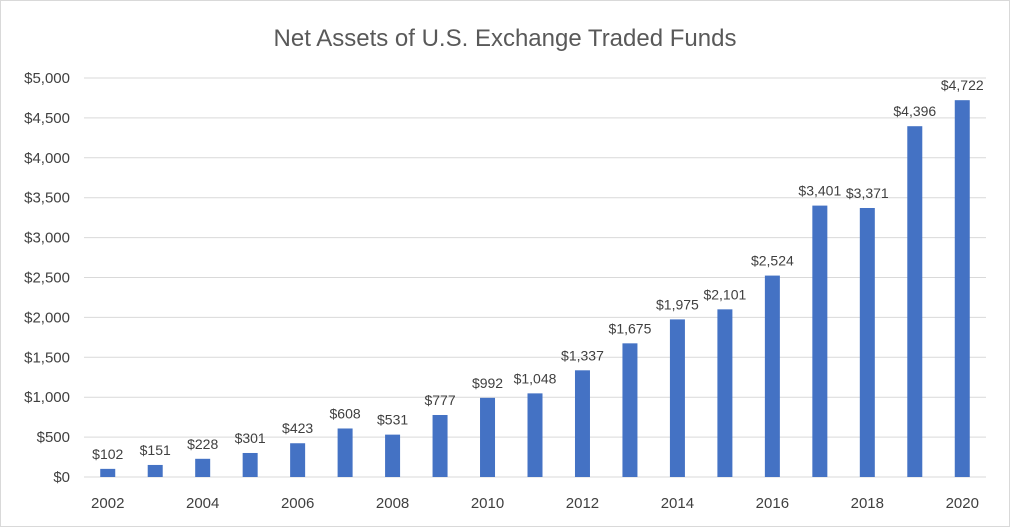 The image size is (1010, 527). I want to click on x-tick-label: 2008, so click(392, 503).